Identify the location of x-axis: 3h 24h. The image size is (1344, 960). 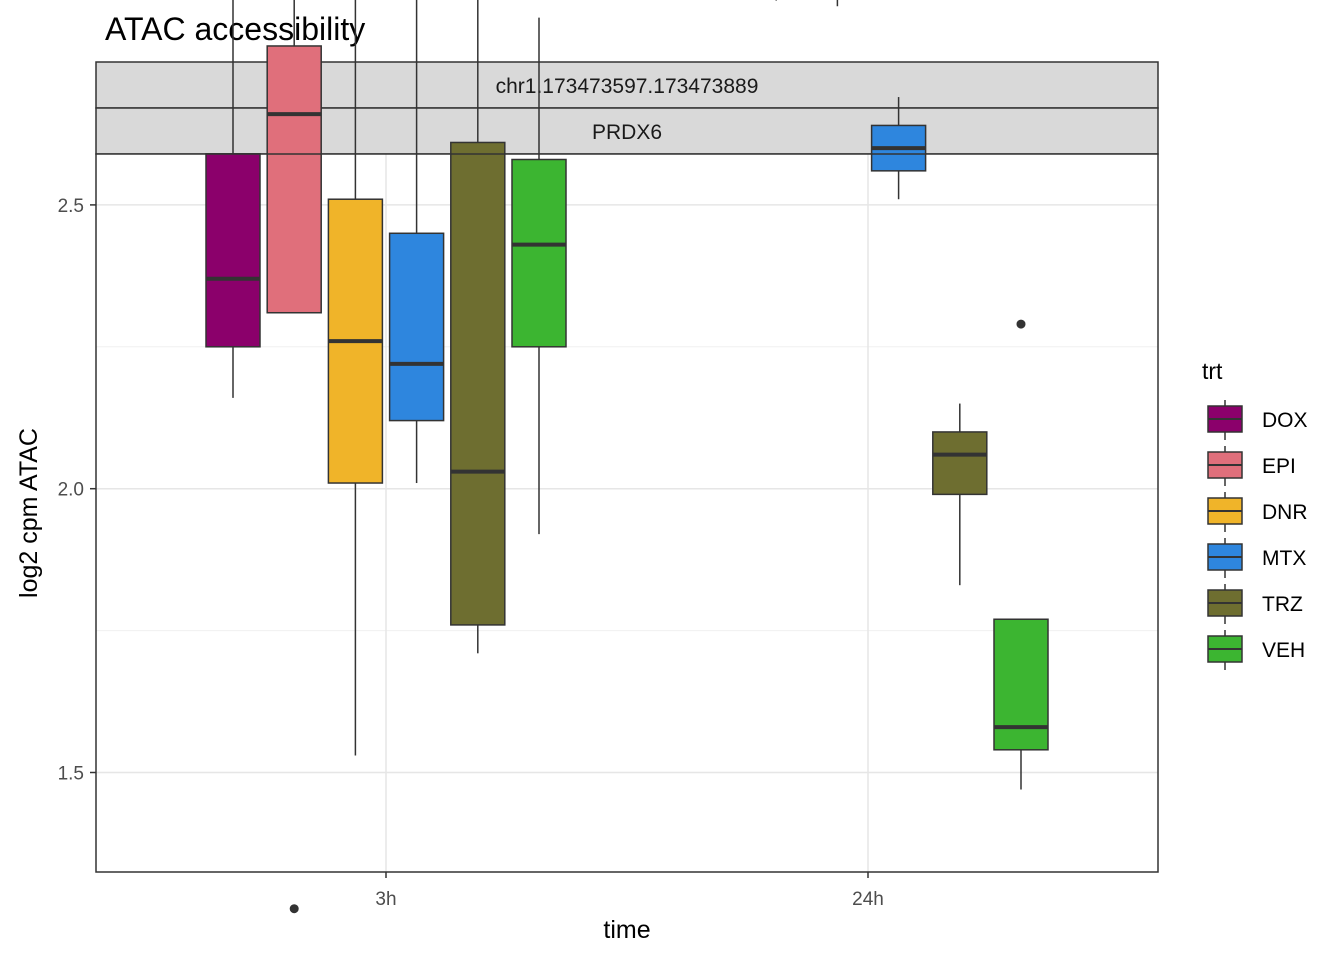
(629, 891).